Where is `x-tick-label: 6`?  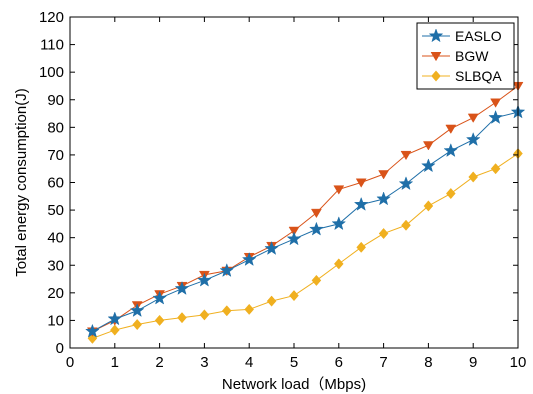
x-tick-label: 6 is located at coordinates (339, 362).